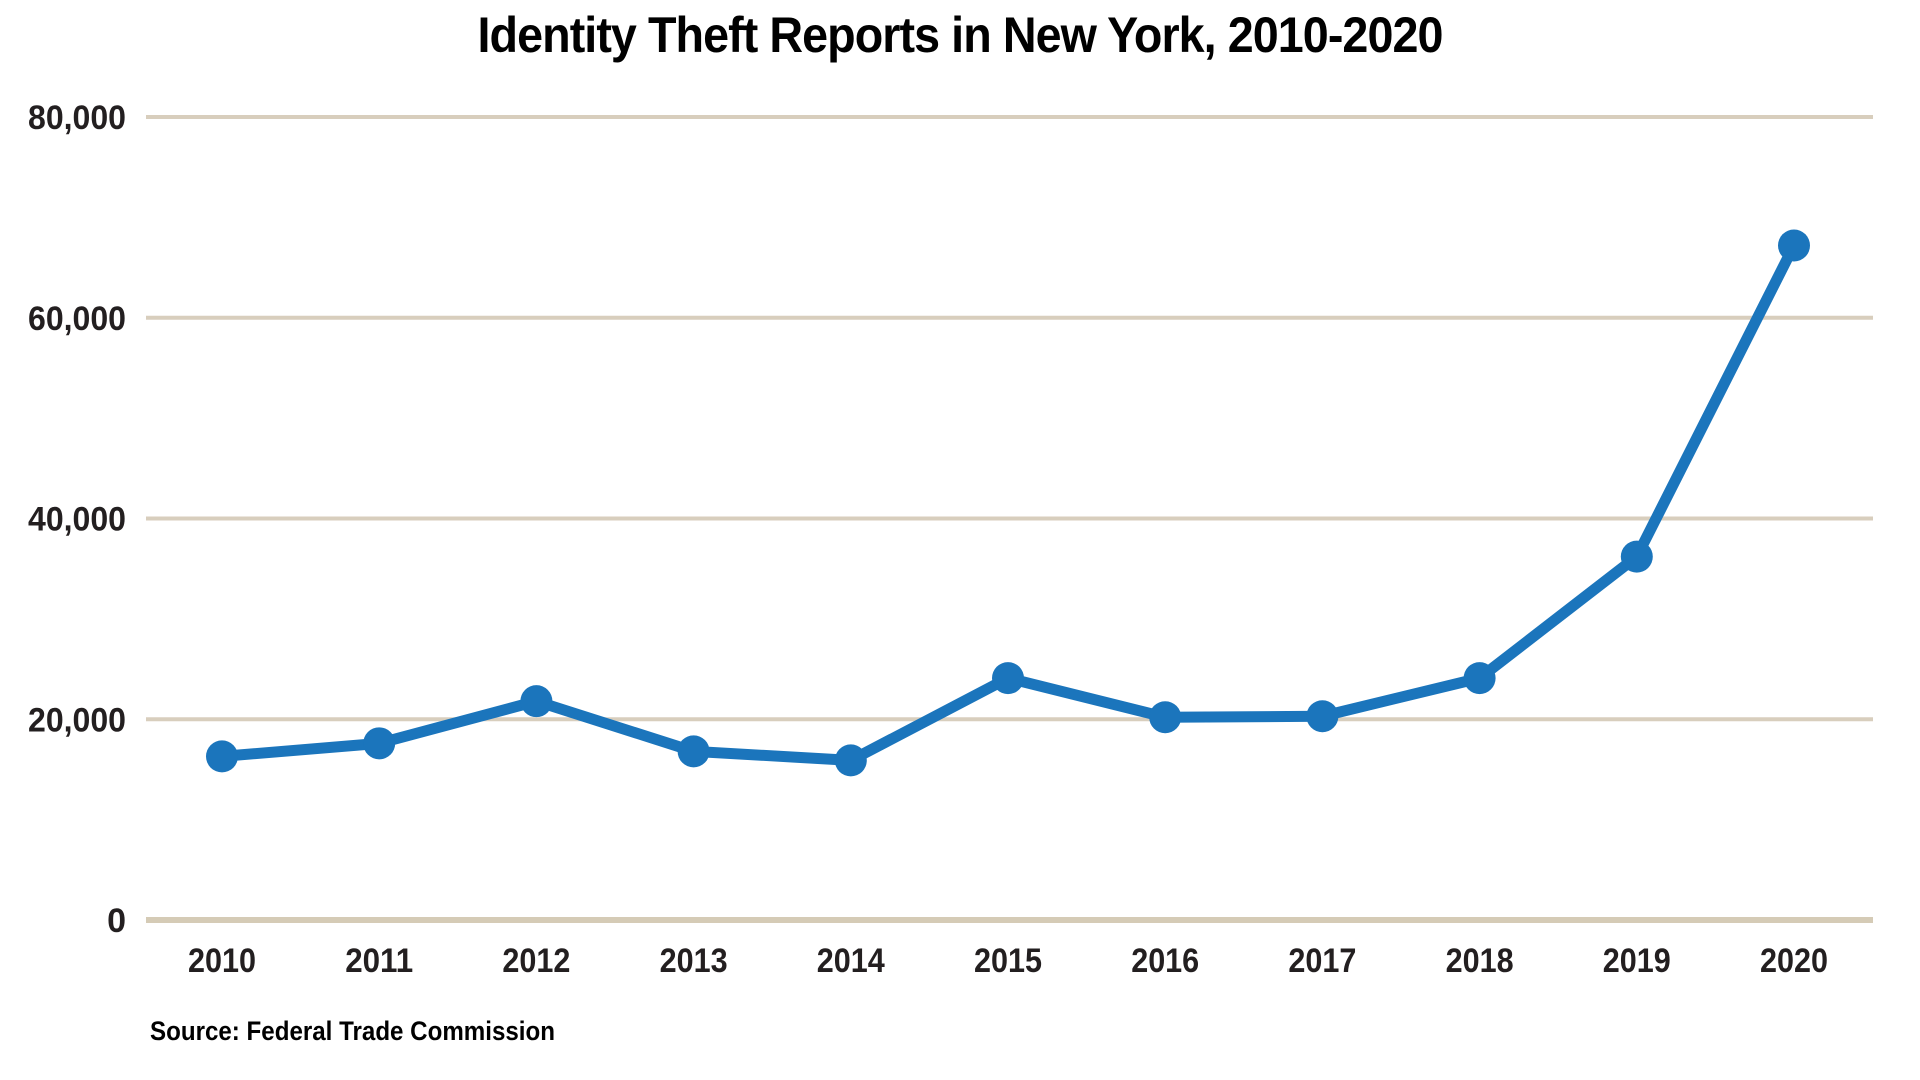 This screenshot has height=1080, width=1920. What do you see at coordinates (1322, 961) in the screenshot?
I see `x-tick-label-2017: 2017` at bounding box center [1322, 961].